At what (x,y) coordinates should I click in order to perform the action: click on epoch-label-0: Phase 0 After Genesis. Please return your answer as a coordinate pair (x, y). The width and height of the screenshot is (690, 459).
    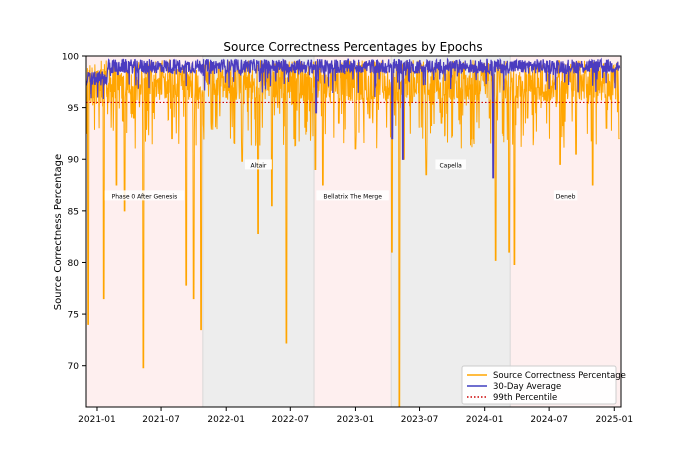
    Looking at the image, I should click on (145, 196).